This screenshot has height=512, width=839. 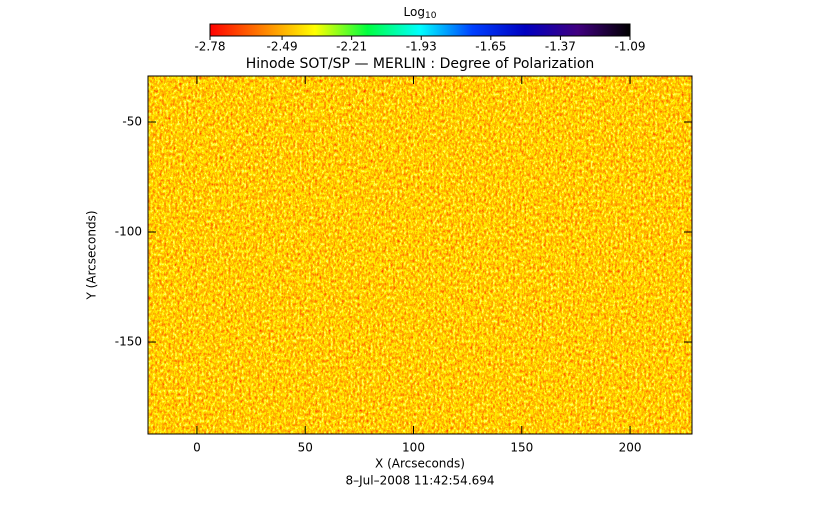 I want to click on colorbar-tick-label: -1.65, so click(x=490, y=47).